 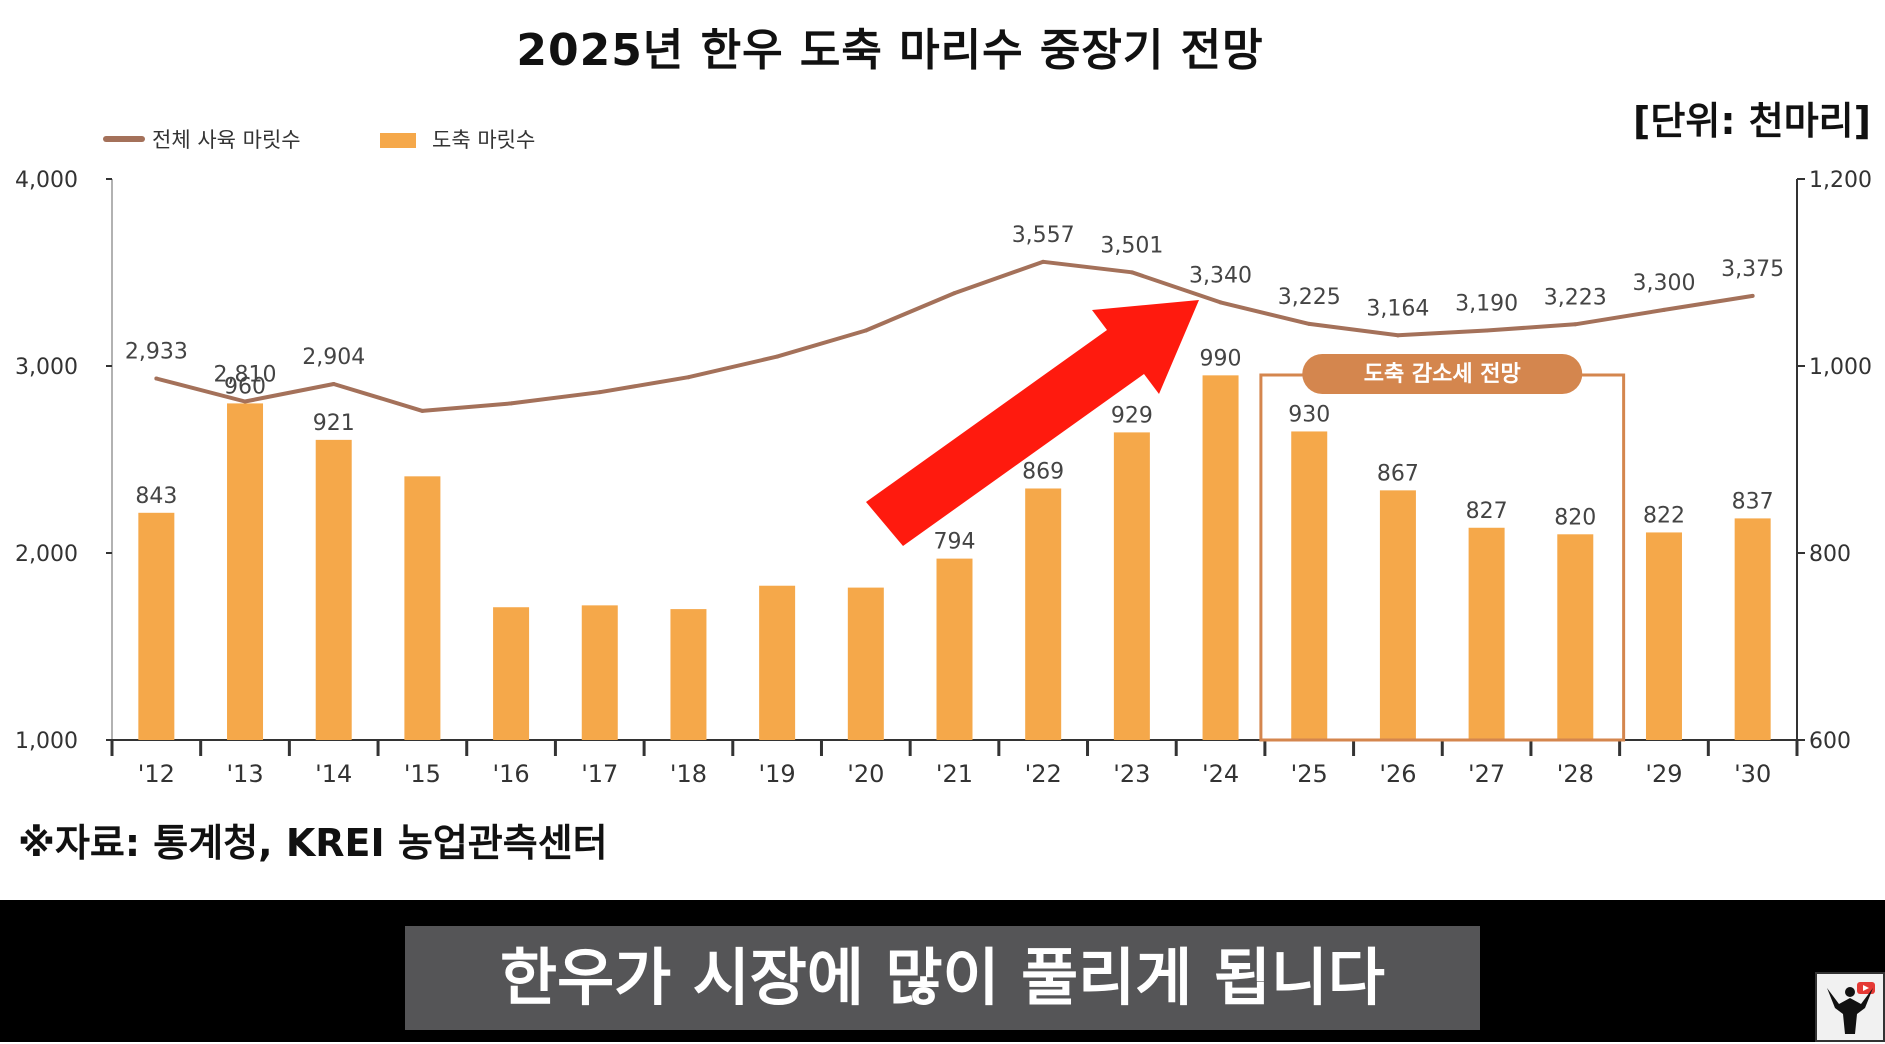 I want to click on x-tick-label: '30, so click(x=1752, y=774).